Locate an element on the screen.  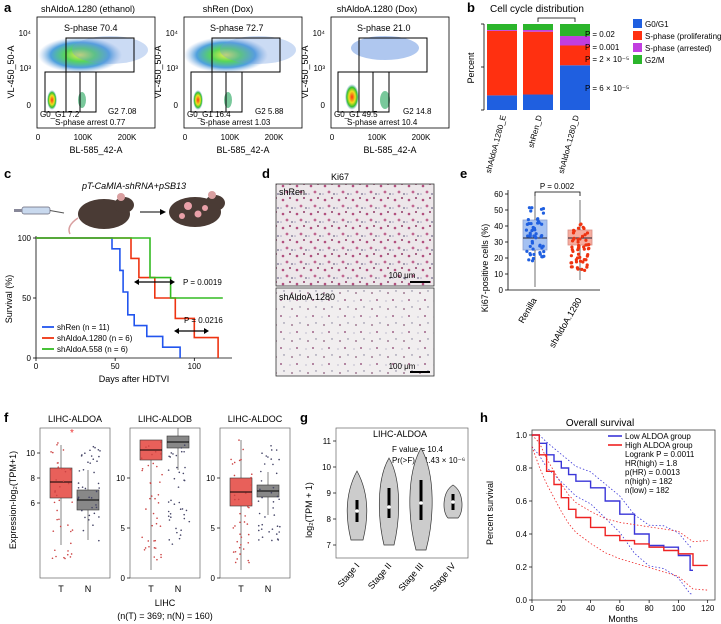
category-labels: shAldoA.1280_E shRen_D shAldoA.1280_D is located at coordinates (532, 144).